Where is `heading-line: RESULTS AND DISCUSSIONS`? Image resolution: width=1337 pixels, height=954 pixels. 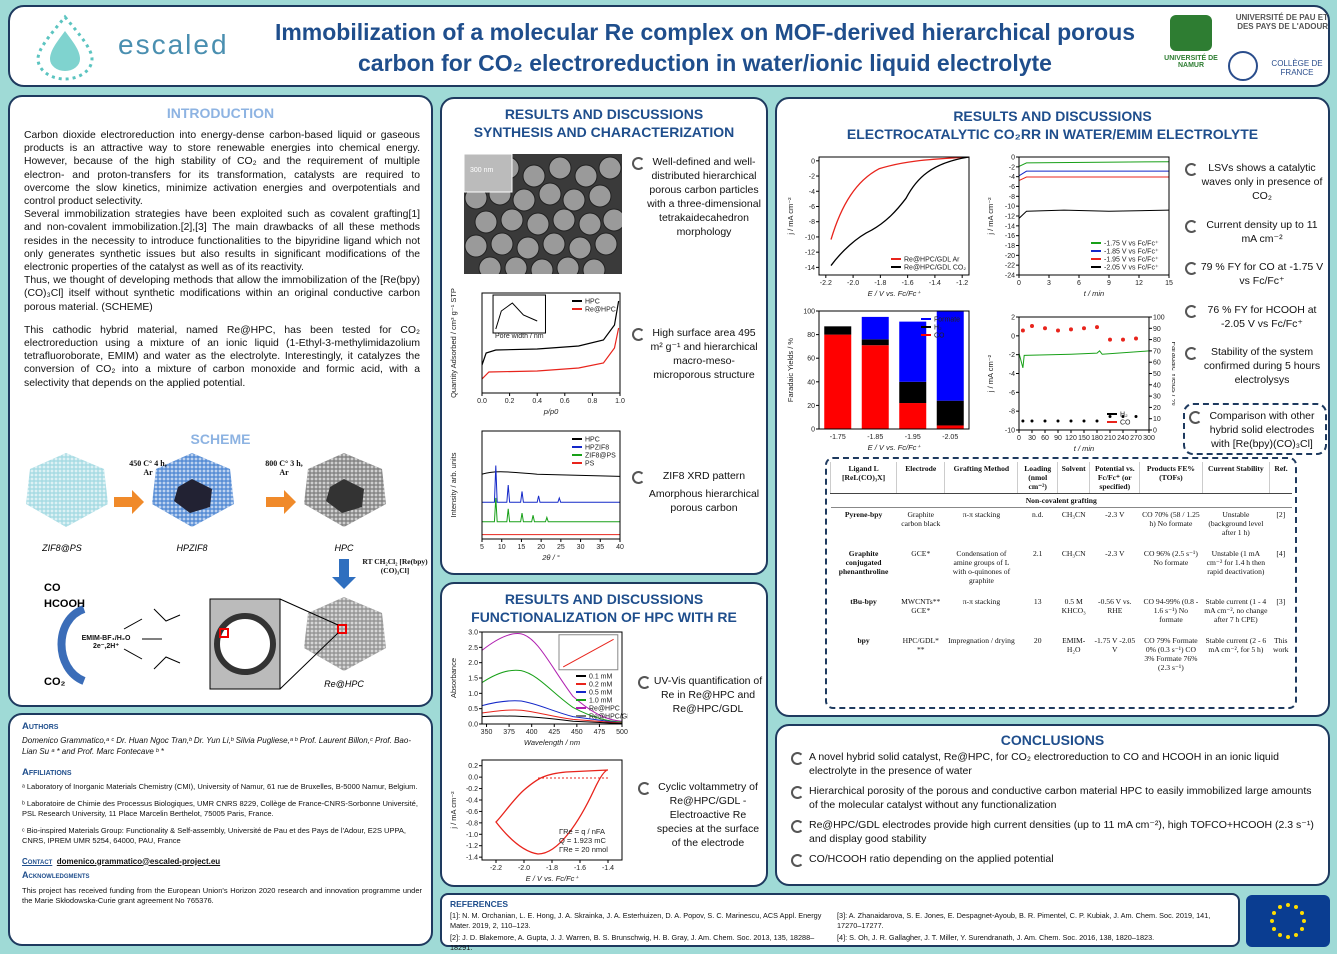 heading-line: RESULTS AND DISCUSSIONS is located at coordinates (1052, 116).